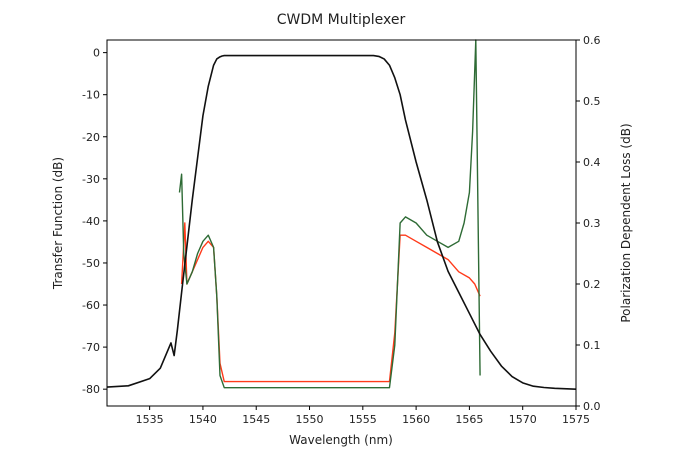 Image resolution: width=700 pixels, height=458 pixels. I want to click on x-tick-label: 1560, so click(416, 419).